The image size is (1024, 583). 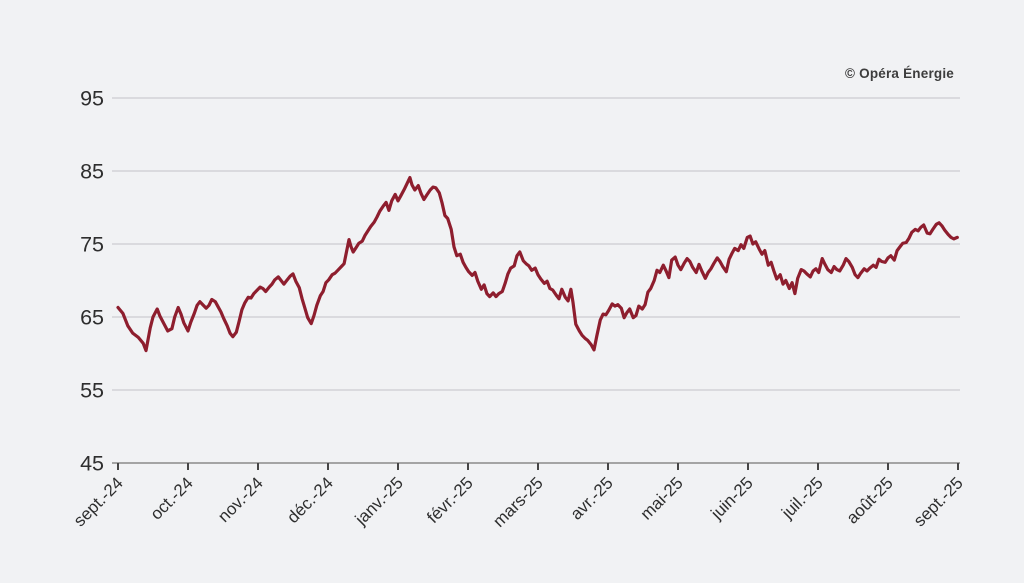 What do you see at coordinates (802, 498) in the screenshot?
I see `x-axis-label: juil.-25` at bounding box center [802, 498].